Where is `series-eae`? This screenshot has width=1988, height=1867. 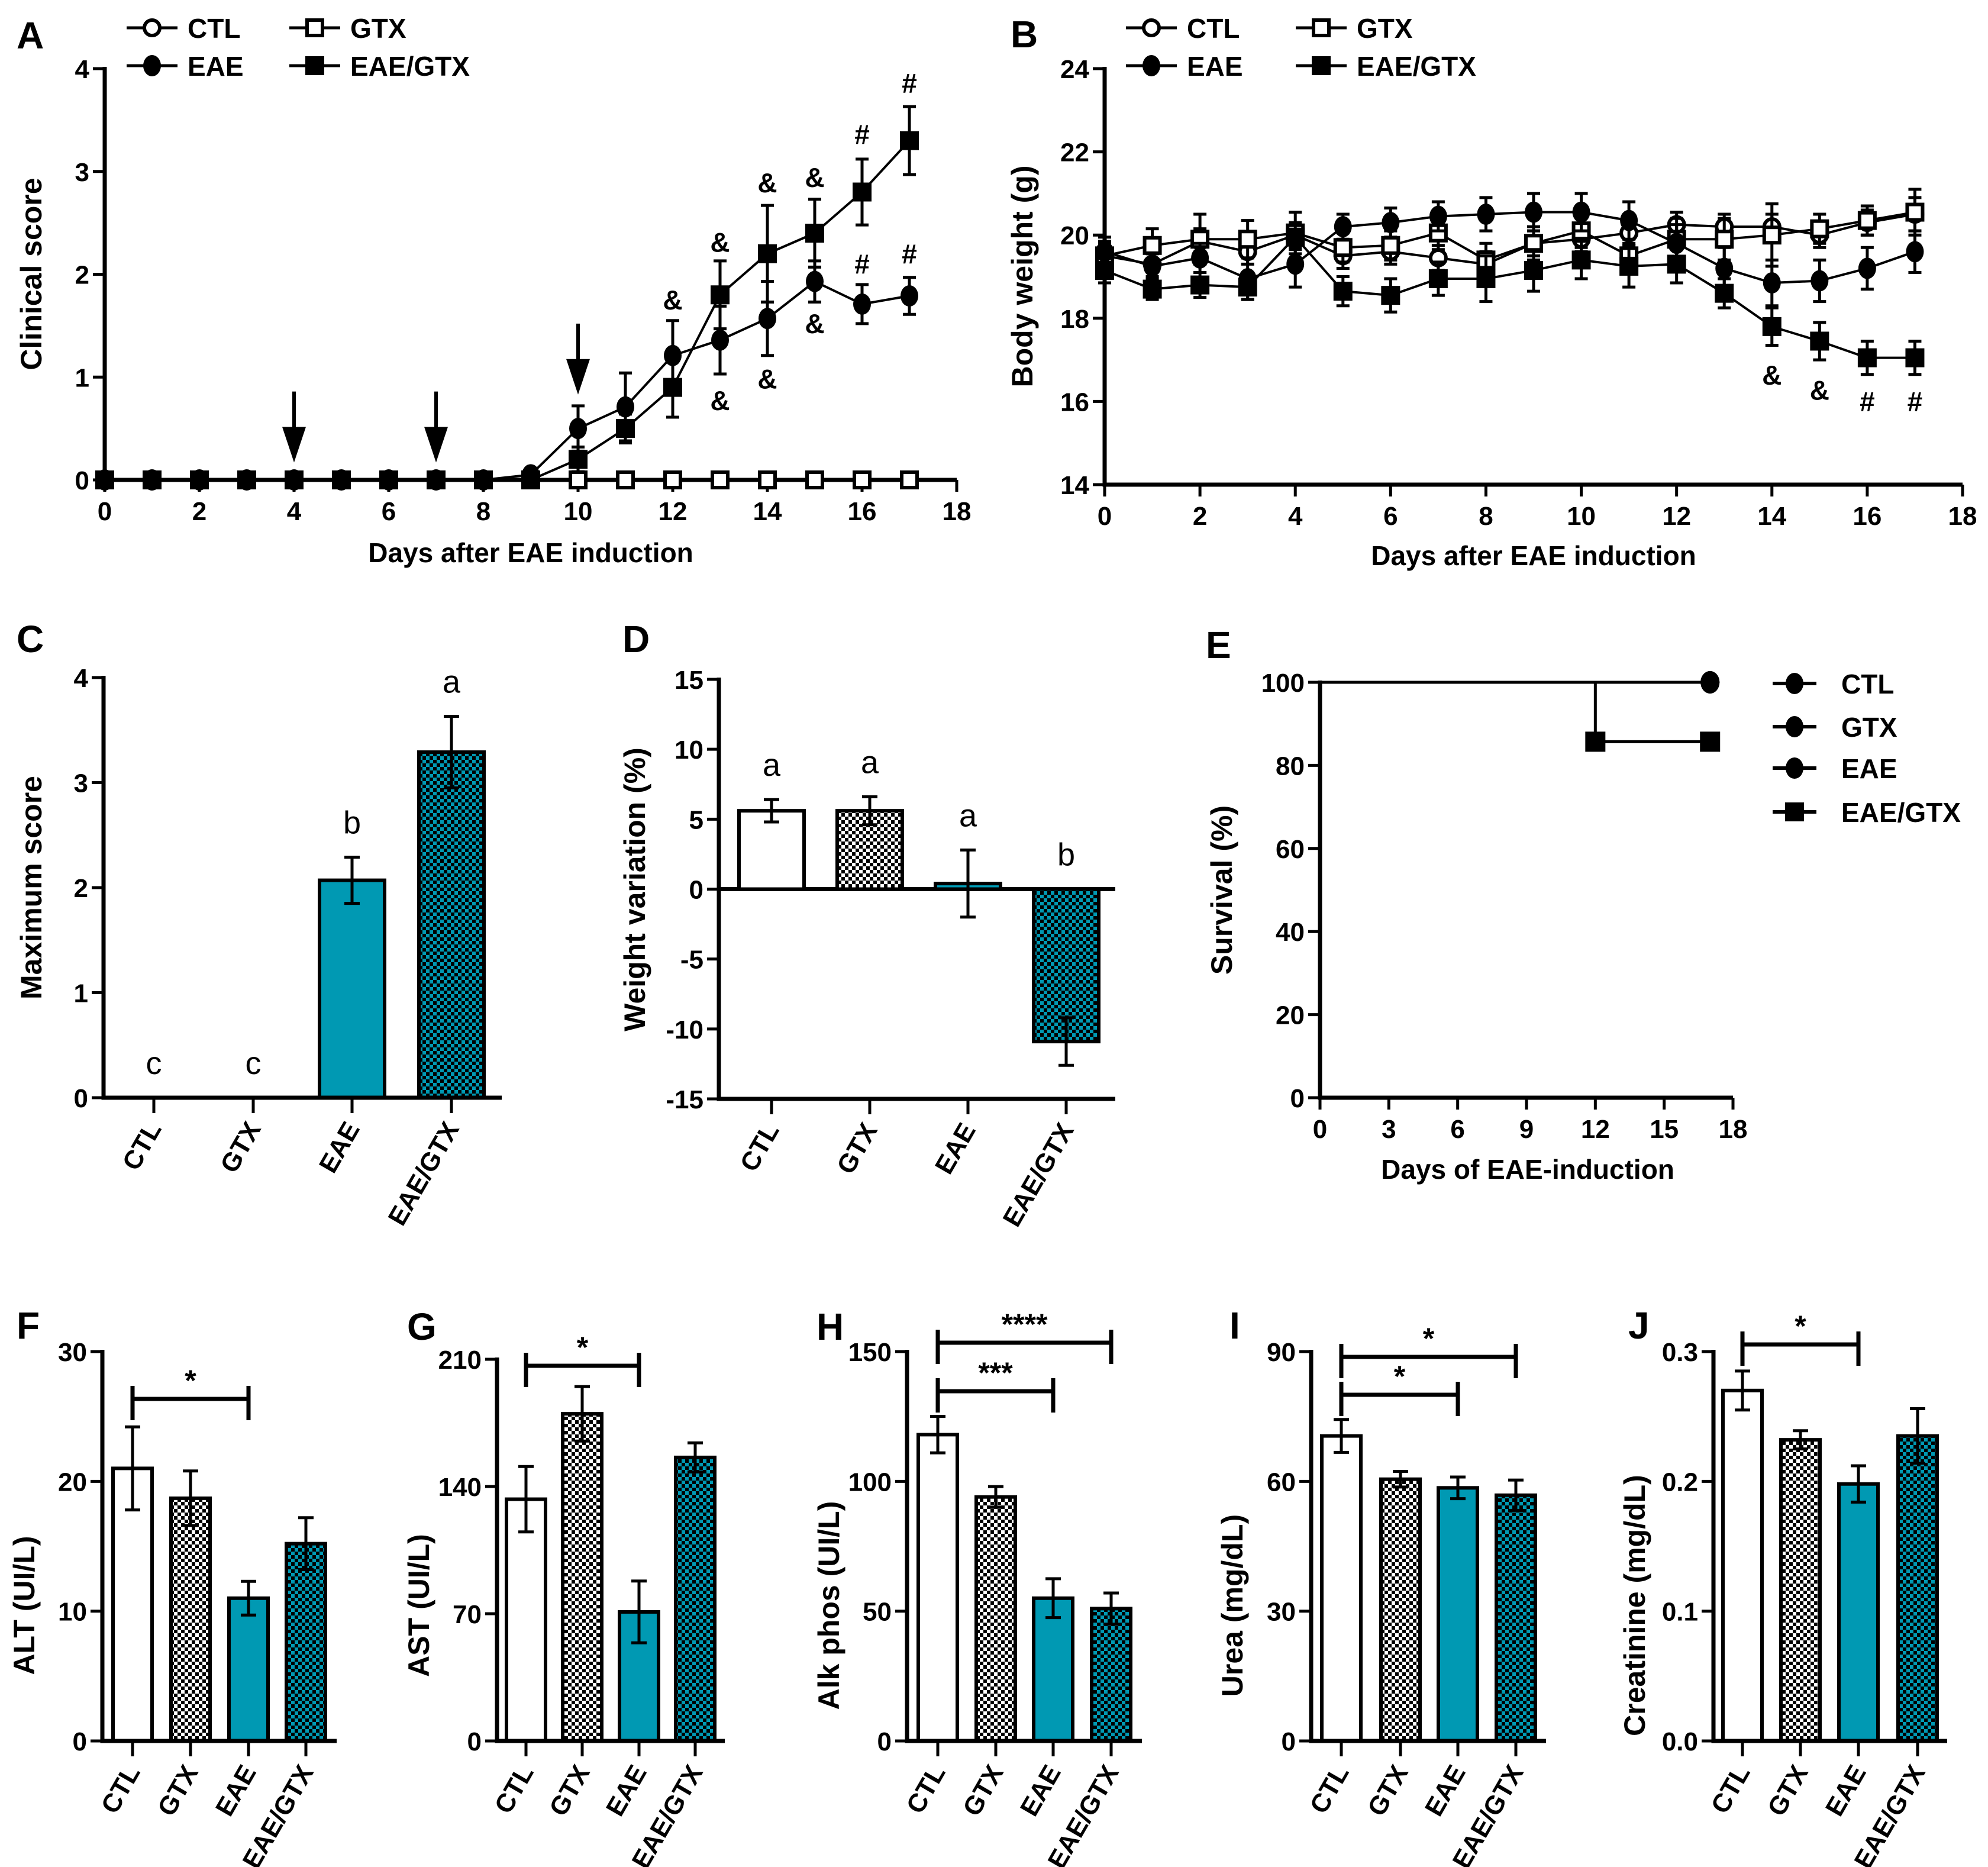
series-eae is located at coordinates (1510, 250).